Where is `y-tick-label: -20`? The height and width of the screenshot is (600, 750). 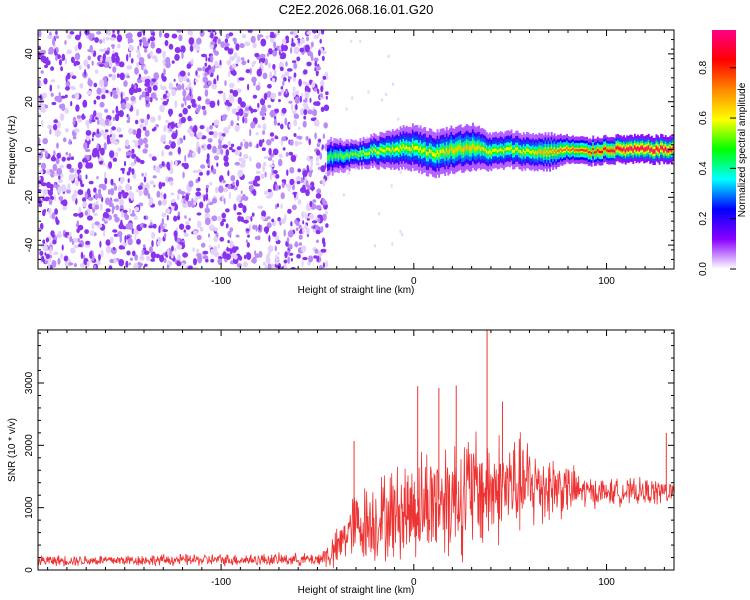 y-tick-label: -20 is located at coordinates (29, 197).